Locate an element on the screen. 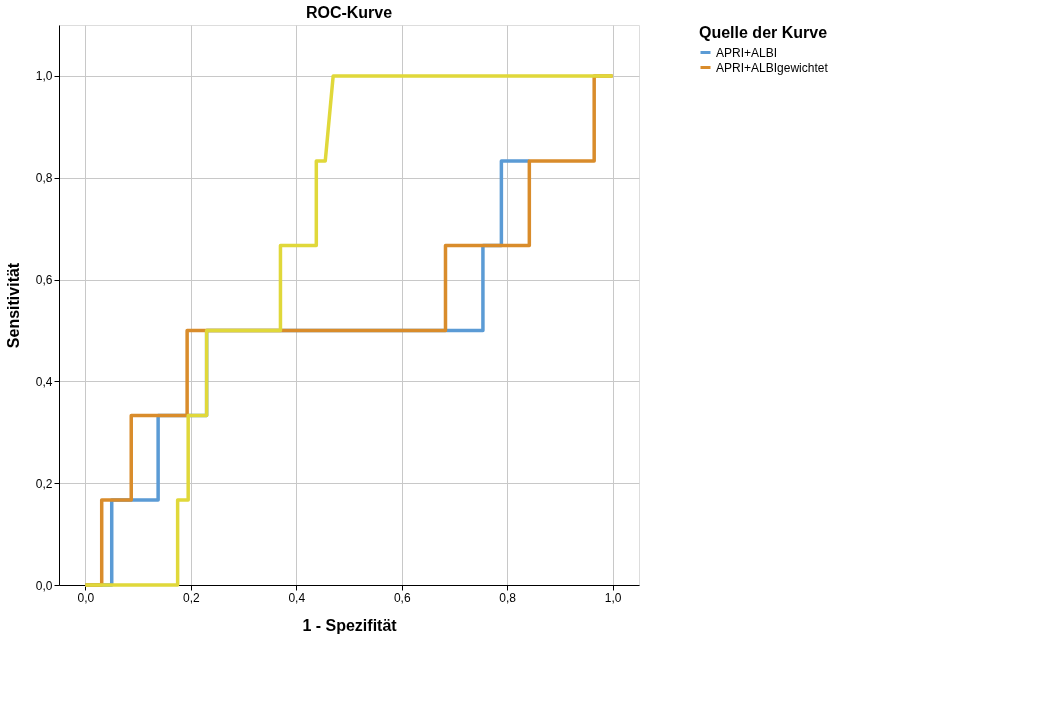 Image resolution: width=1037 pixels, height=716 pixels. y-tick-label: 0,6 is located at coordinates (44, 280).